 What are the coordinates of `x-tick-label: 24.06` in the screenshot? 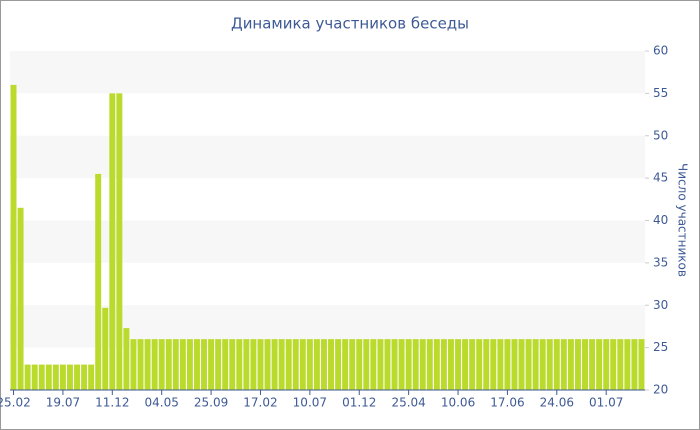 It's located at (557, 403).